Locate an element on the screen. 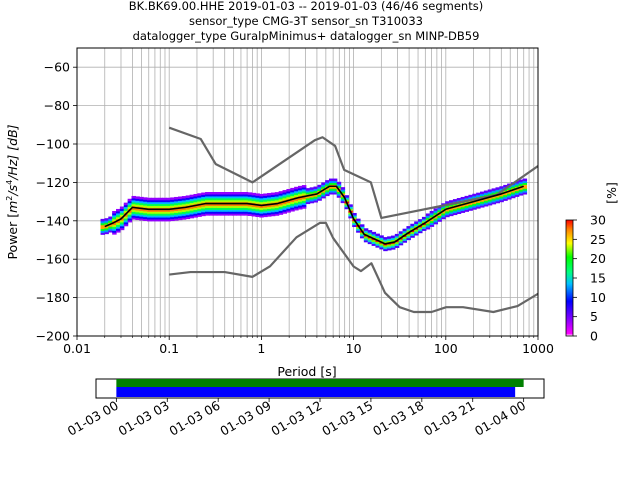 The width and height of the screenshot is (640, 480). y-tick-label: −60 is located at coordinates (57, 67).